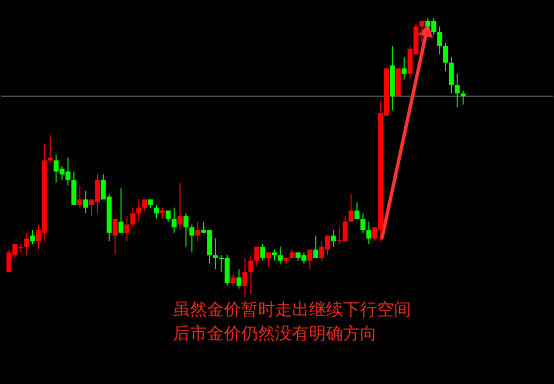 This screenshot has height=384, width=554. What do you see at coordinates (275, 334) in the screenshot?
I see `text: 后市金价仍然没有明确方向` at bounding box center [275, 334].